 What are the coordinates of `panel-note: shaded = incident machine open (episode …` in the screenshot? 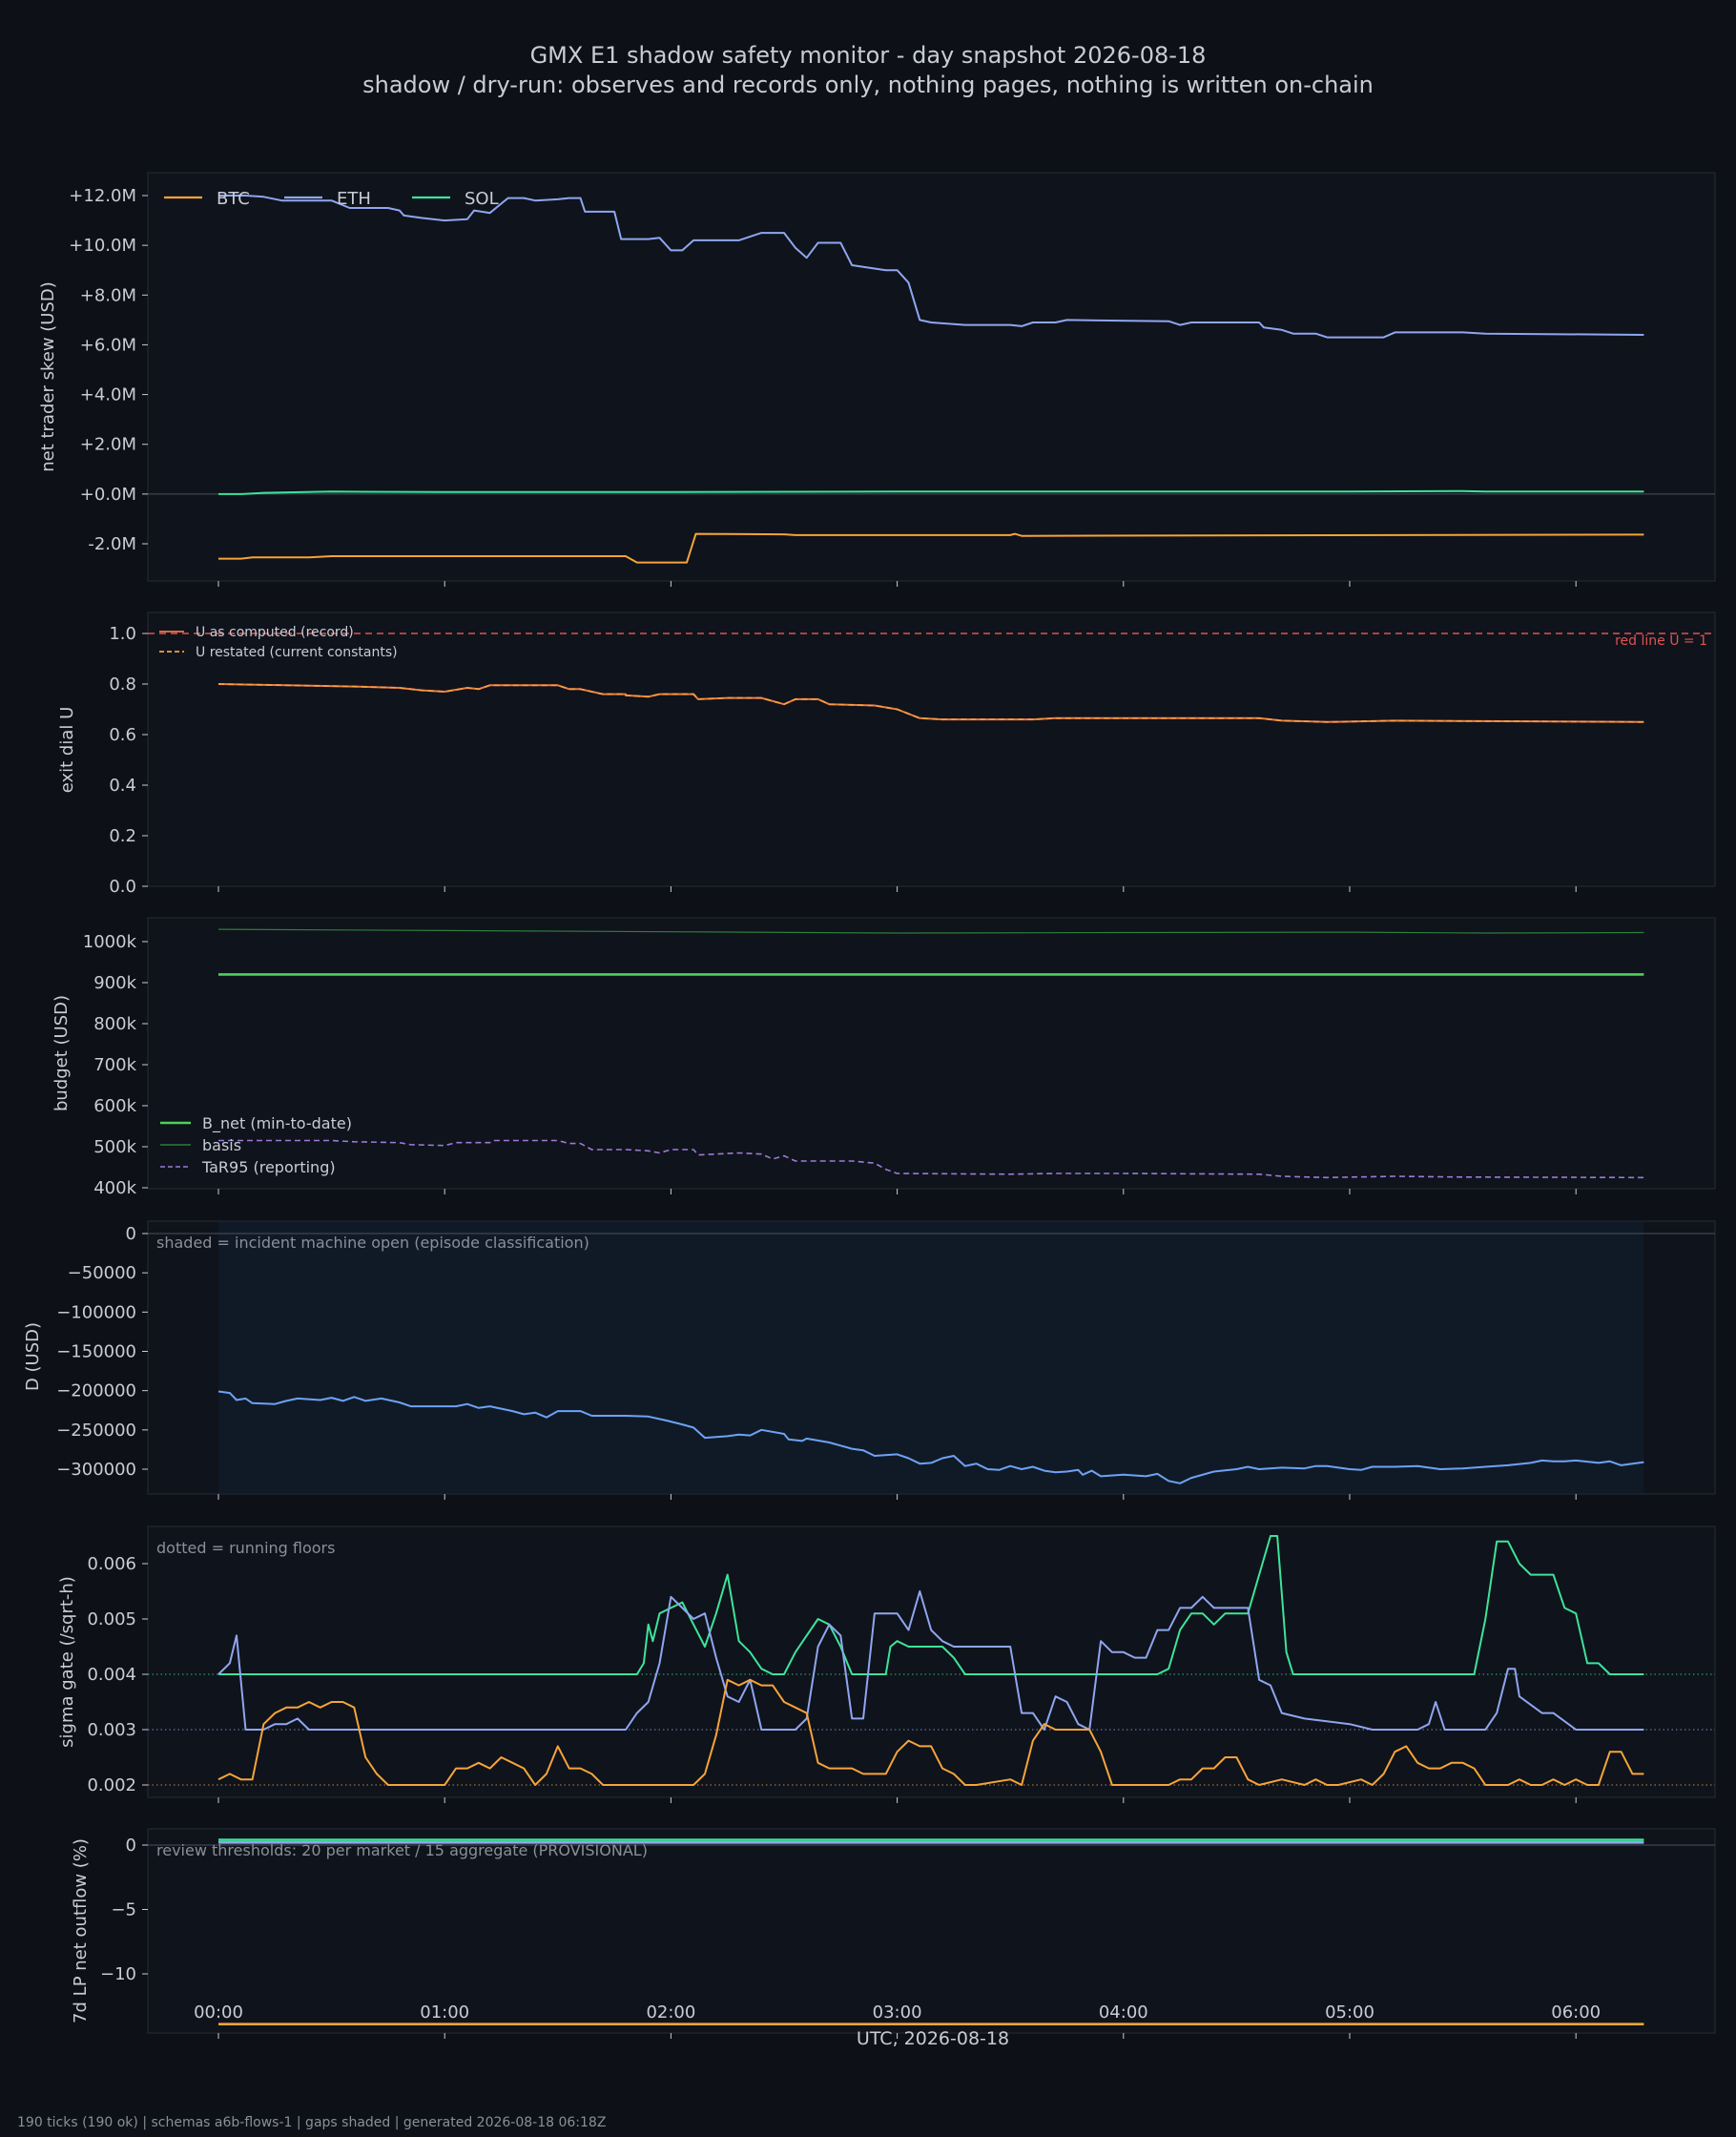 It's located at (372, 1243).